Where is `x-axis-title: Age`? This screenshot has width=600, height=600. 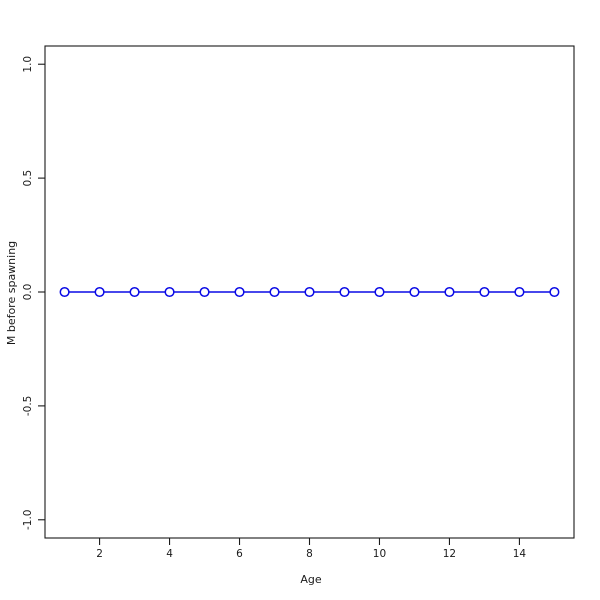 x-axis-title: Age is located at coordinates (311, 579).